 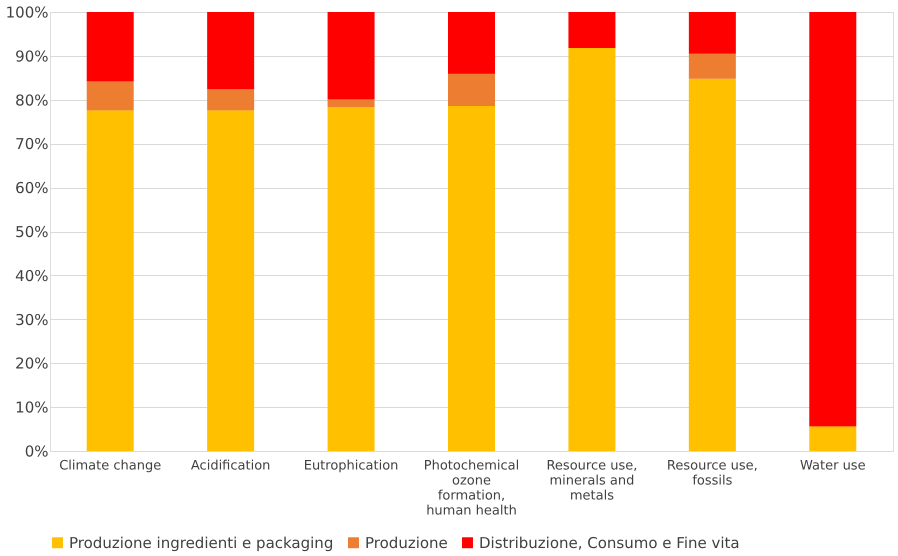 What do you see at coordinates (31, 363) in the screenshot?
I see `y-tick-label: 20%` at bounding box center [31, 363].